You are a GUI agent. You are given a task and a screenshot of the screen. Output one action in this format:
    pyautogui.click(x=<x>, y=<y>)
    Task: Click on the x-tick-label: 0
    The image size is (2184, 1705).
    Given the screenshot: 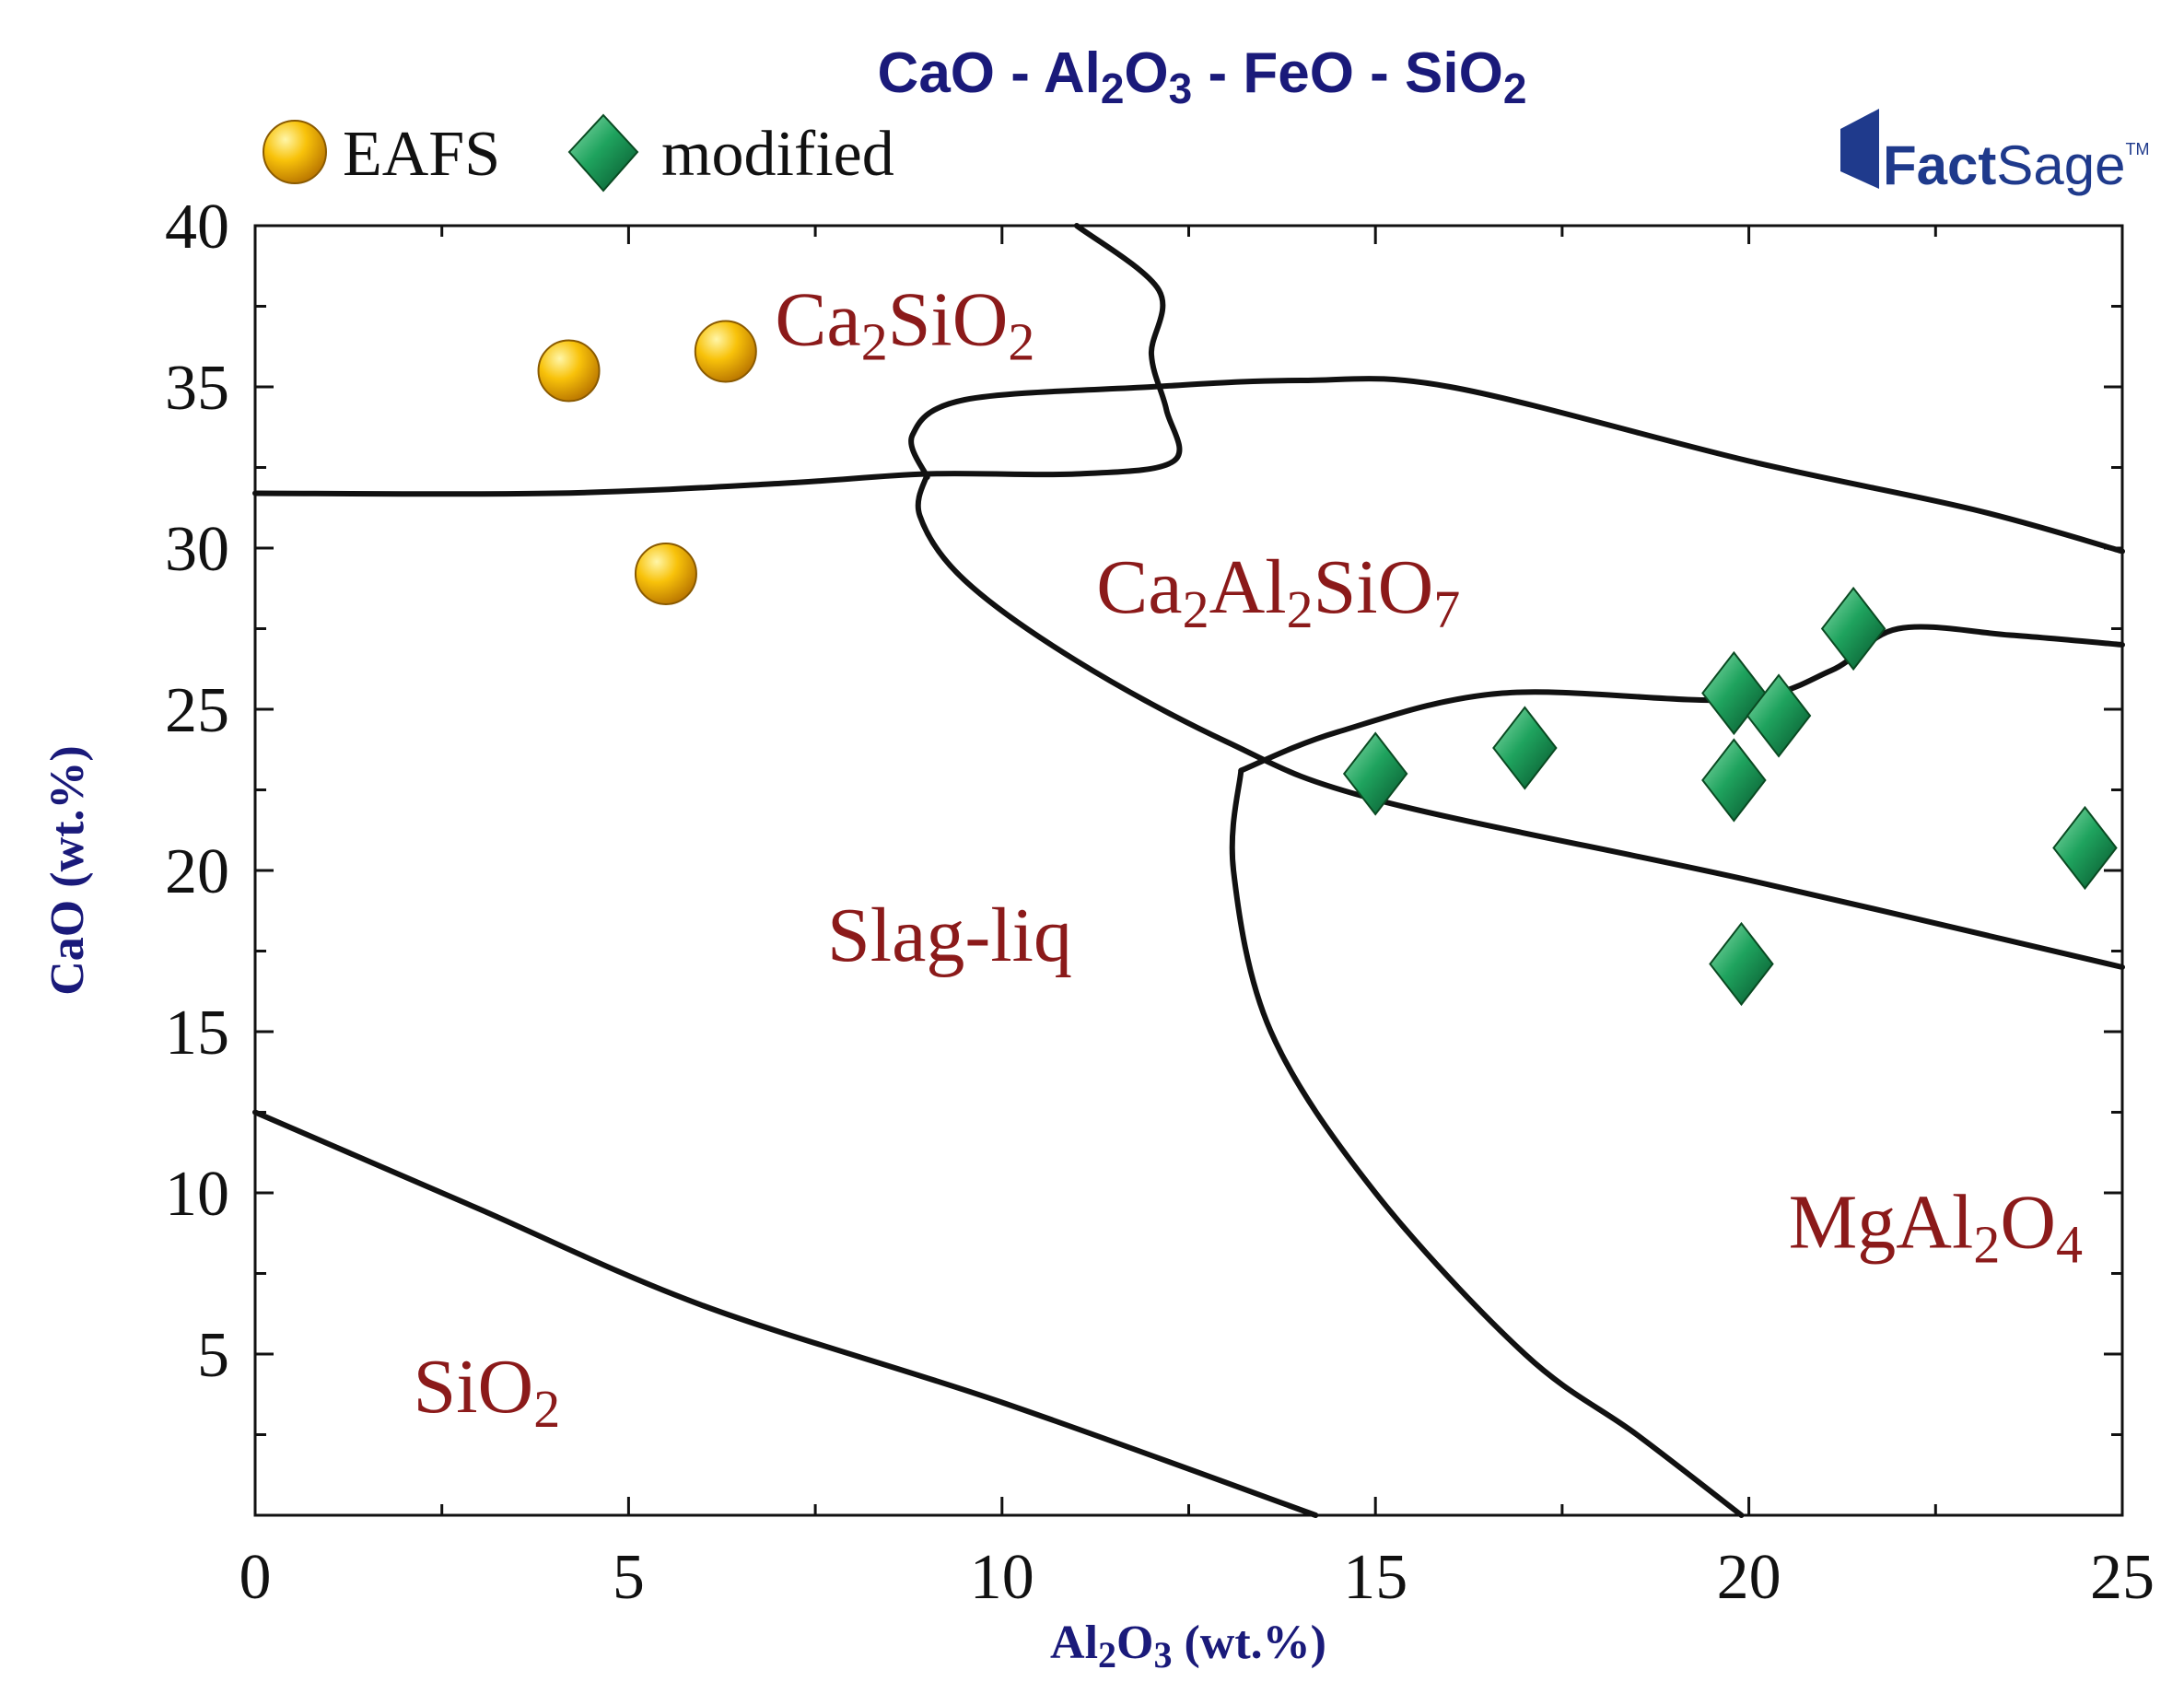 What is the action you would take?
    pyautogui.click(x=255, y=1577)
    